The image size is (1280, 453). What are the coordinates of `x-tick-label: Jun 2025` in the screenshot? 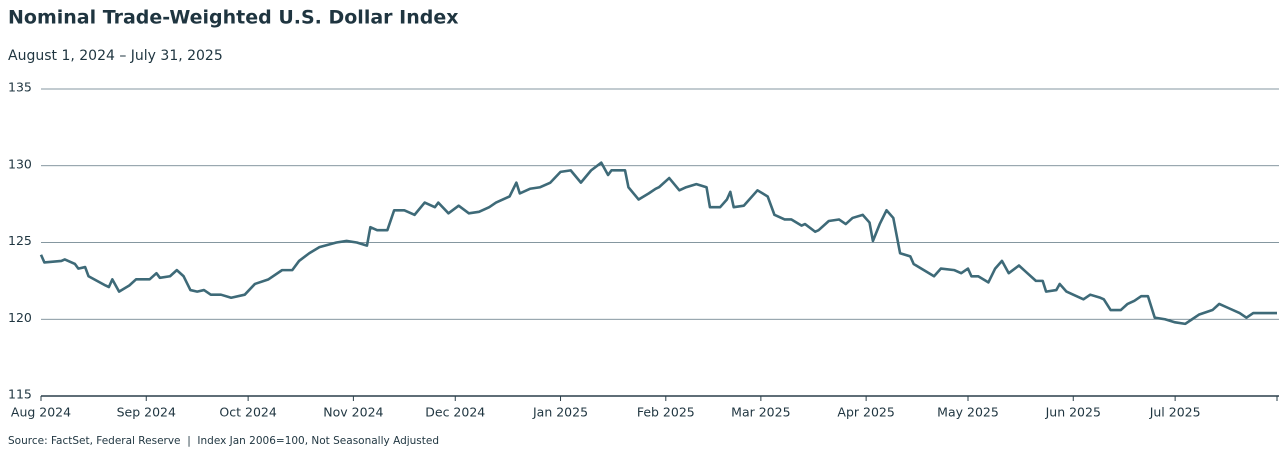 It's located at (1073, 412).